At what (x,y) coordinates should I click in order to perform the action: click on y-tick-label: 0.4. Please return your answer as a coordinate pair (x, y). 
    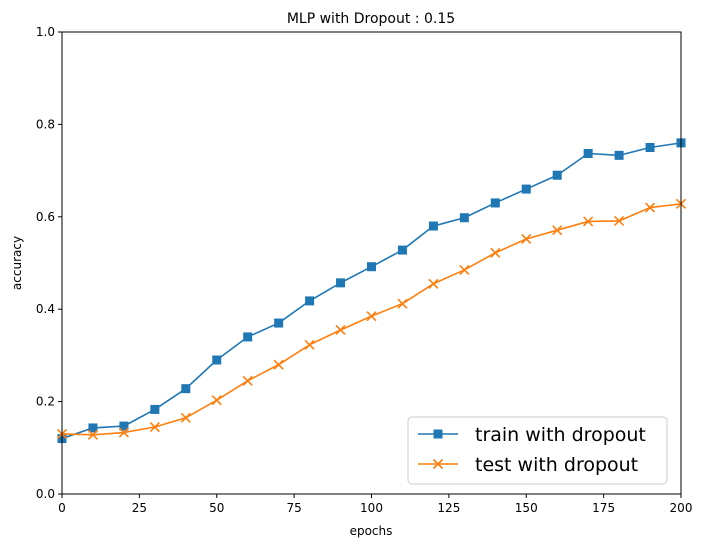
    Looking at the image, I should click on (45, 309).